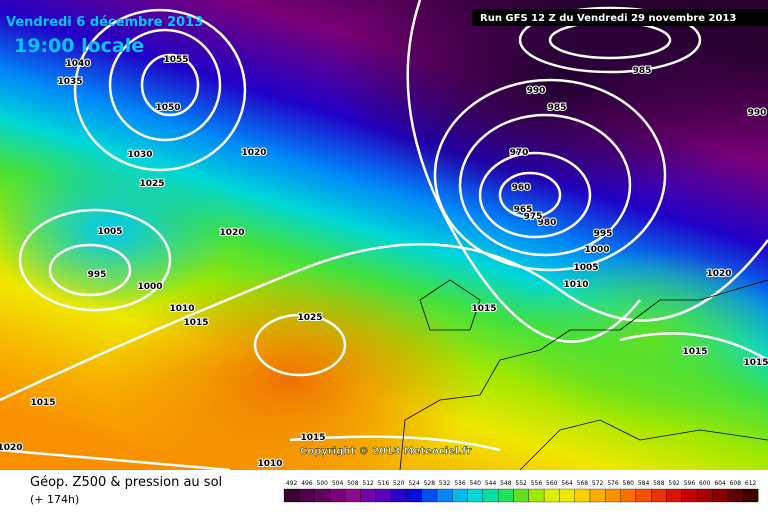 Image resolution: width=768 pixels, height=512 pixels. I want to click on scale-label: 584, so click(644, 483).